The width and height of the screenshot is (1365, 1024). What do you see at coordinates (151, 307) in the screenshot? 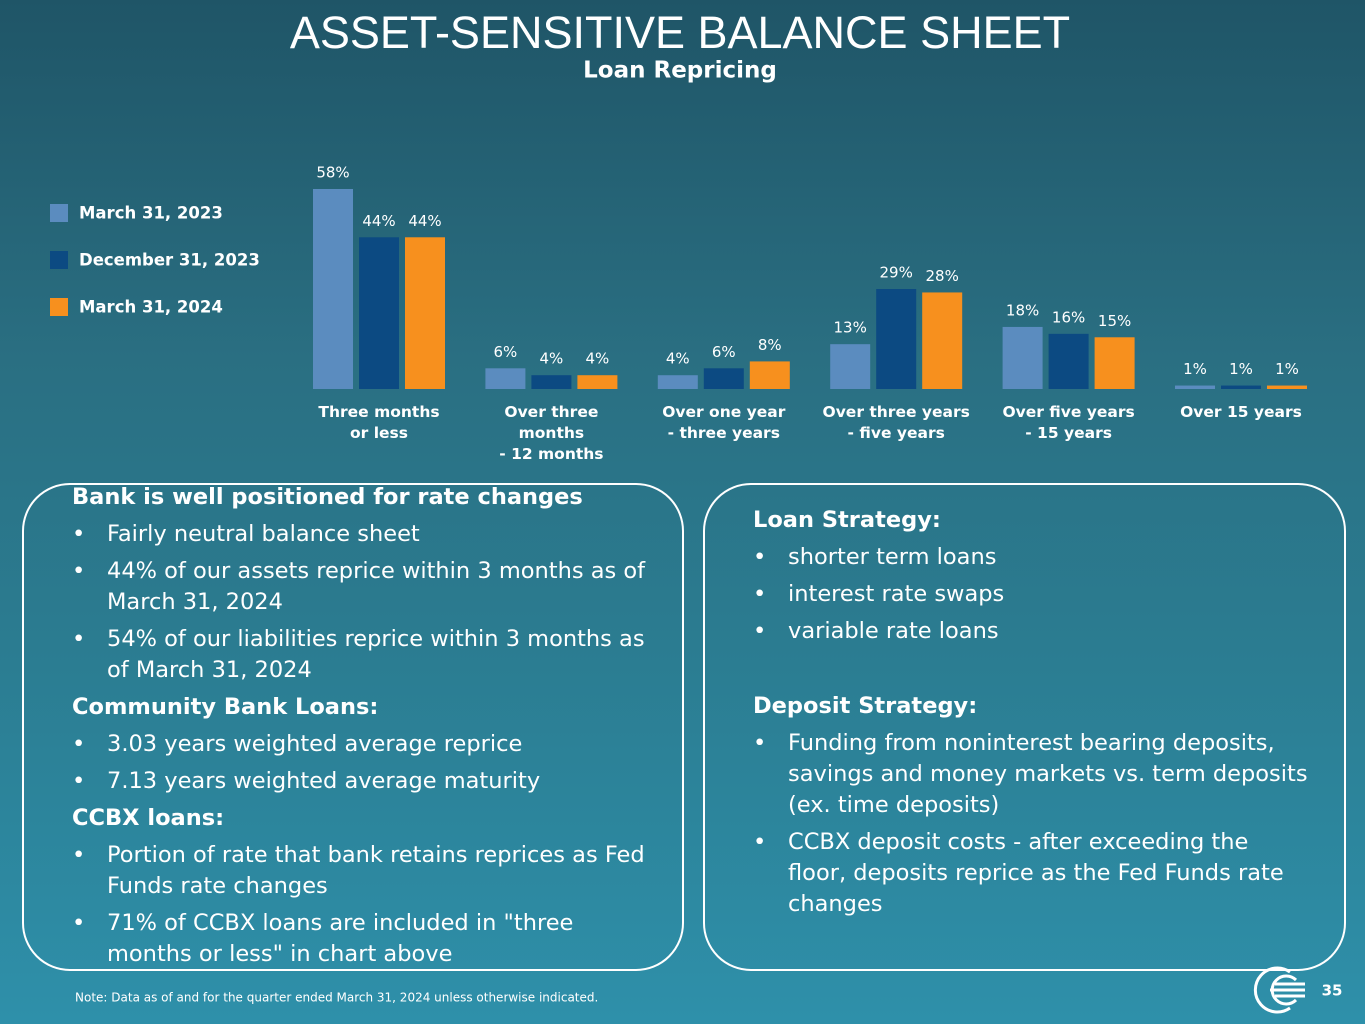
I see `legend-label: March 31, 2024` at bounding box center [151, 307].